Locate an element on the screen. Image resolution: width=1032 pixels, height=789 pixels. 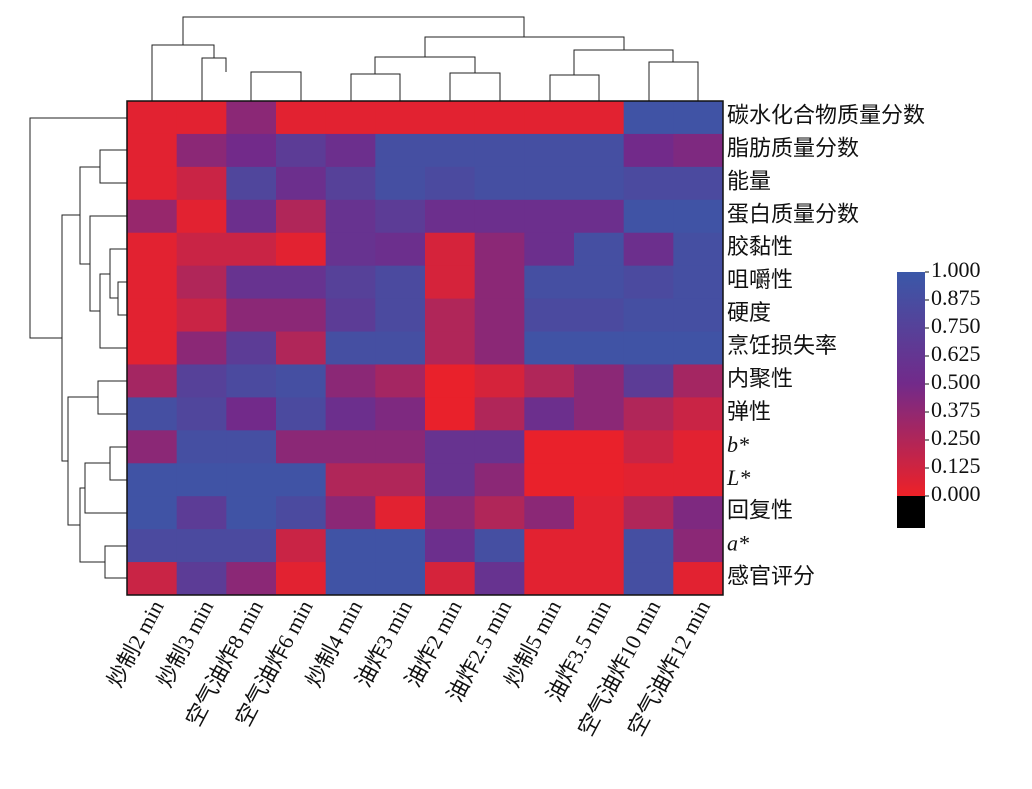
row-label: 弹性 is located at coordinates (749, 411).